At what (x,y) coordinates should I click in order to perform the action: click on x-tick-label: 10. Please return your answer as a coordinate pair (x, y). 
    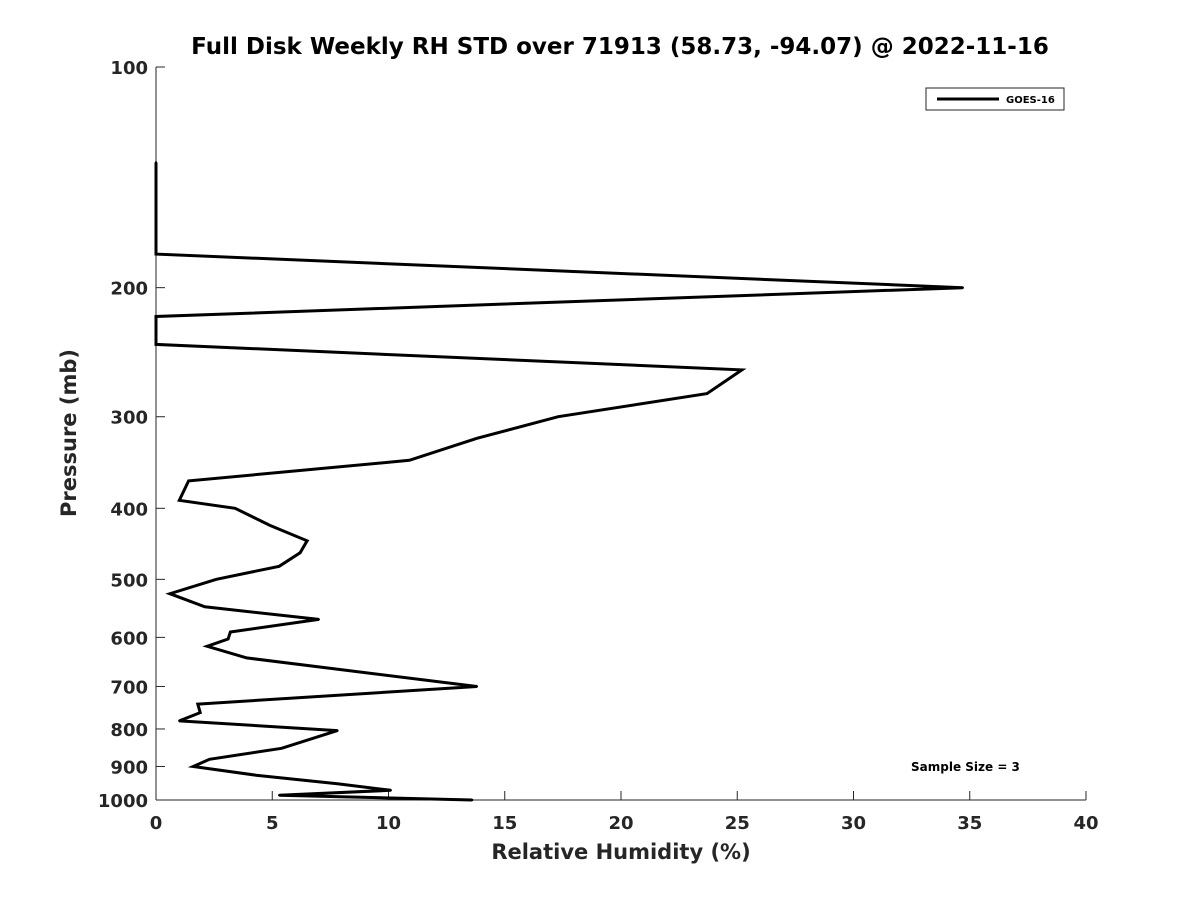
    Looking at the image, I should click on (388, 823).